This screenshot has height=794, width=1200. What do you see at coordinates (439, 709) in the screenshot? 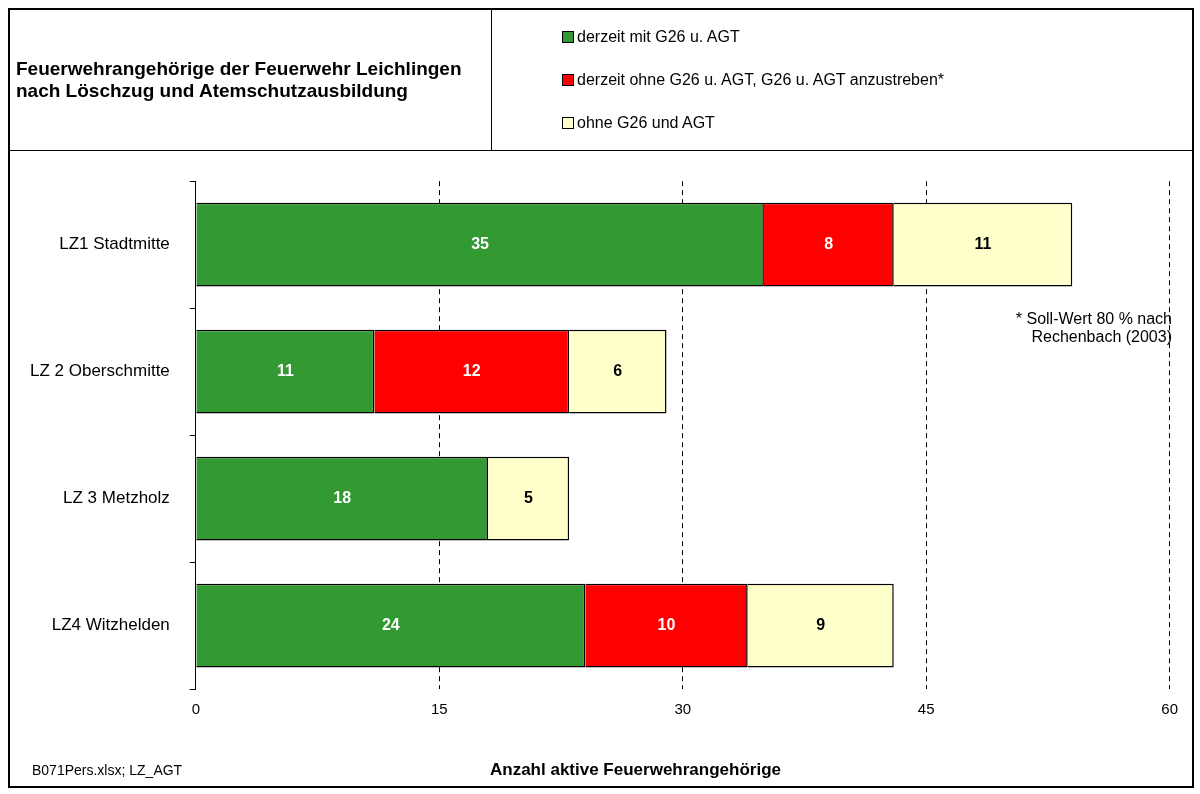
I see `x-tick-label: 15` at bounding box center [439, 709].